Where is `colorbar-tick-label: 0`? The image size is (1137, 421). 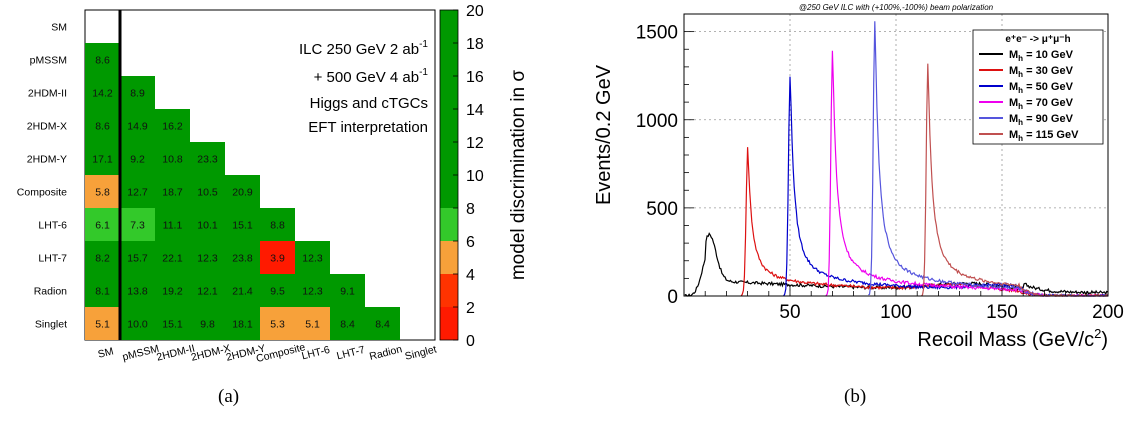 colorbar-tick-label: 0 is located at coordinates (470, 341).